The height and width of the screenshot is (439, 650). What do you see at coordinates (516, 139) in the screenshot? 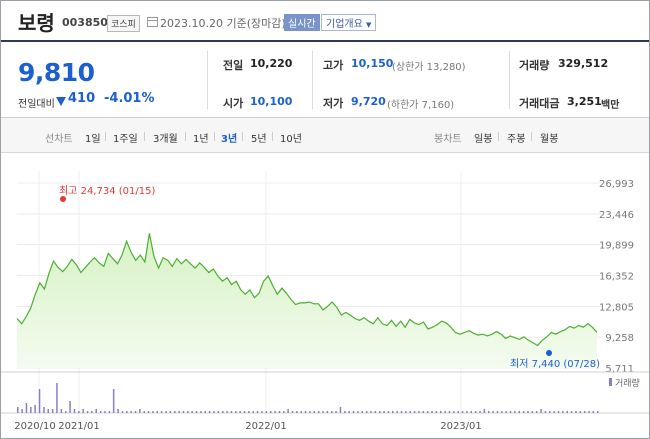
I see `candle-weekly: 주봉` at bounding box center [516, 139].